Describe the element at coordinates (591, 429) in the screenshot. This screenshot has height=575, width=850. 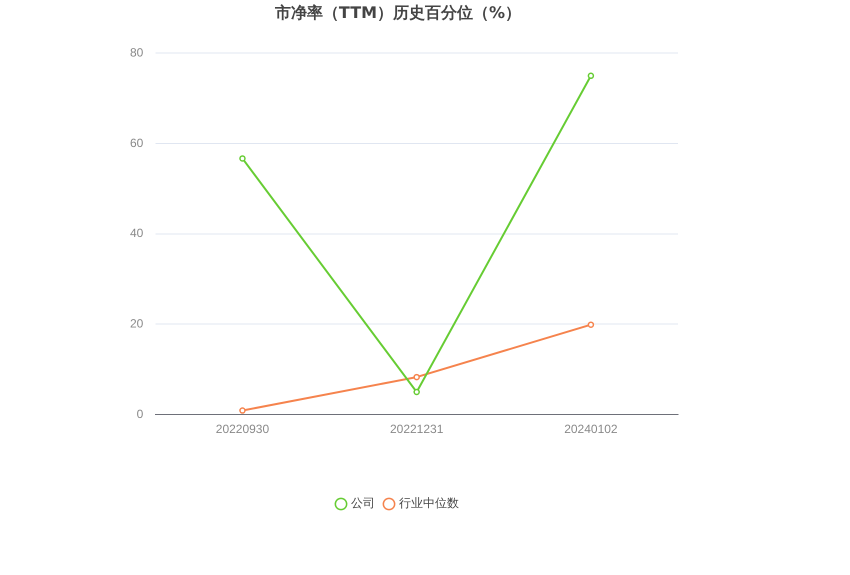
I see `x-tick-label: 20240102` at that location.